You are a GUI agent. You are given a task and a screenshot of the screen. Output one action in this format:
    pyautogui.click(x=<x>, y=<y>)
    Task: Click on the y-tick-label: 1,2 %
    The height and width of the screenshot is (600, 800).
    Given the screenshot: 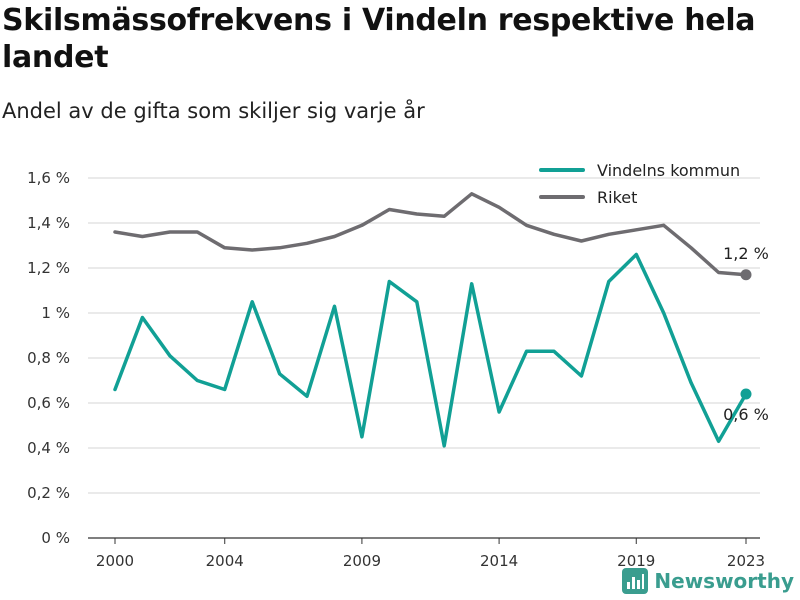 What is the action you would take?
    pyautogui.click(x=48, y=268)
    